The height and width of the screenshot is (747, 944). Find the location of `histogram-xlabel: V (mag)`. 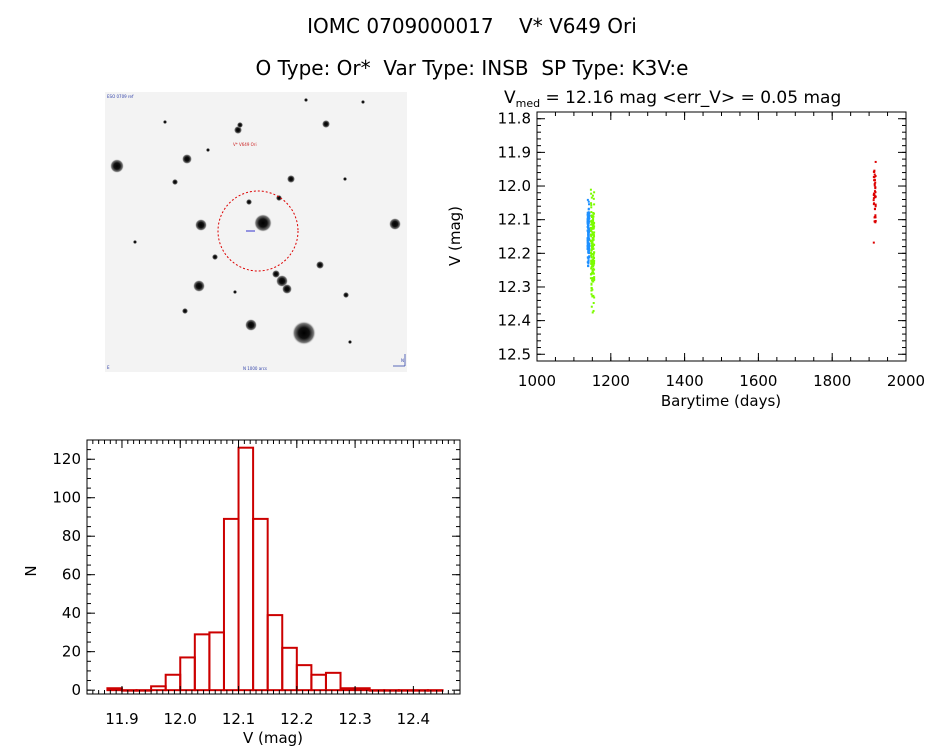

histogram-xlabel: V (mag) is located at coordinates (273, 738).